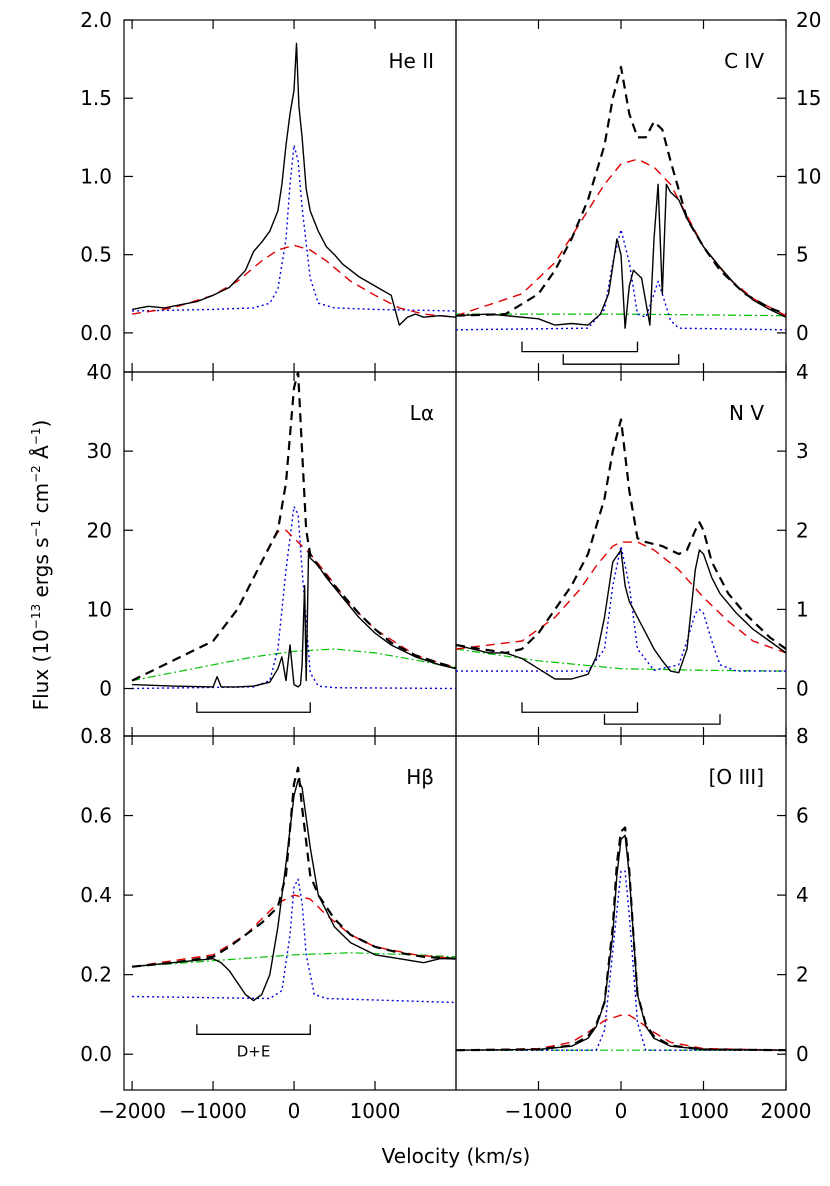 This screenshot has width=830, height=1186. I want to click on panel-1: 0.0 0.5 1.0 1.5 2.0 He II, so click(268, 190).